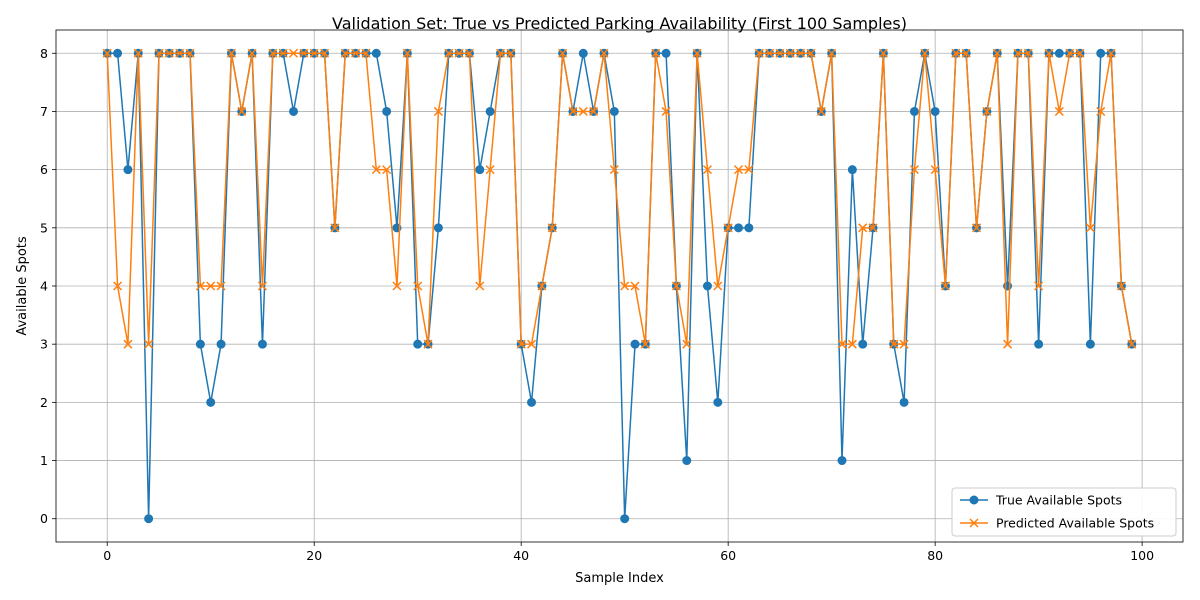 The image size is (1200, 600). Describe the element at coordinates (1075, 523) in the screenshot. I see `legend-label: Predicted Available Spots` at that location.